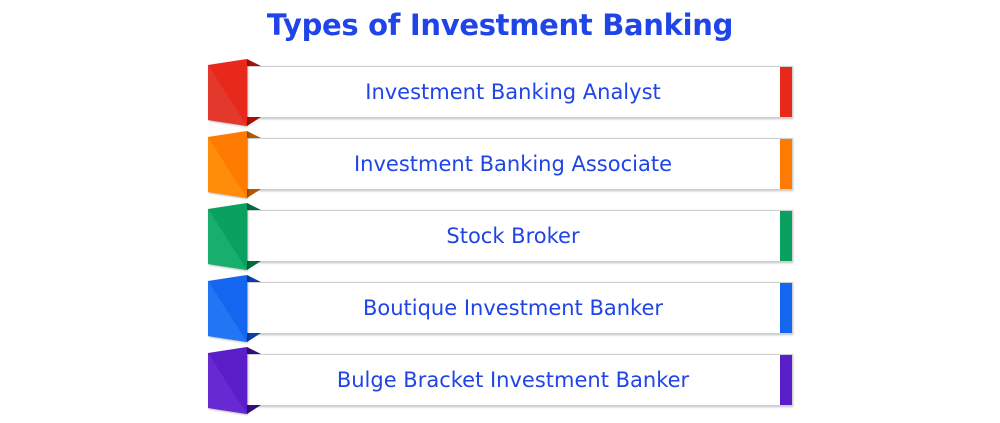 Image resolution: width=1000 pixels, height=423 pixels. I want to click on diagram-title: Types of Investment Banking, so click(500, 25).